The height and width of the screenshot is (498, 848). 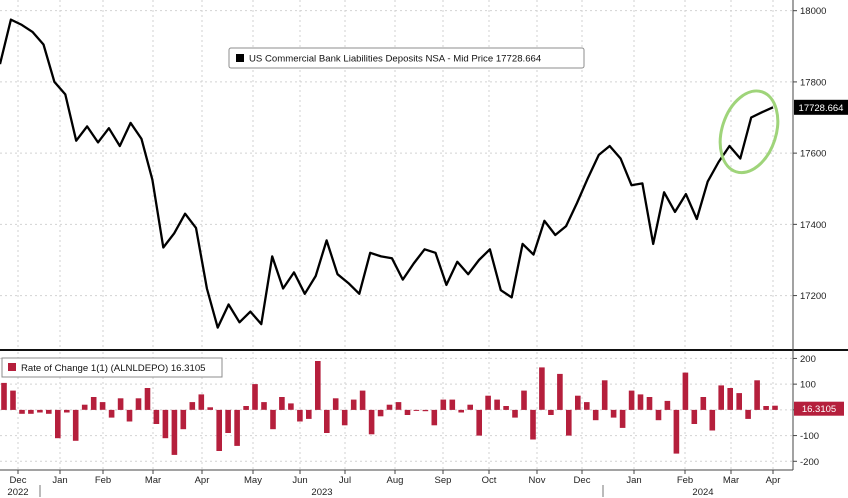 I want to click on main-y-tick-label: 18000, so click(x=813, y=11).